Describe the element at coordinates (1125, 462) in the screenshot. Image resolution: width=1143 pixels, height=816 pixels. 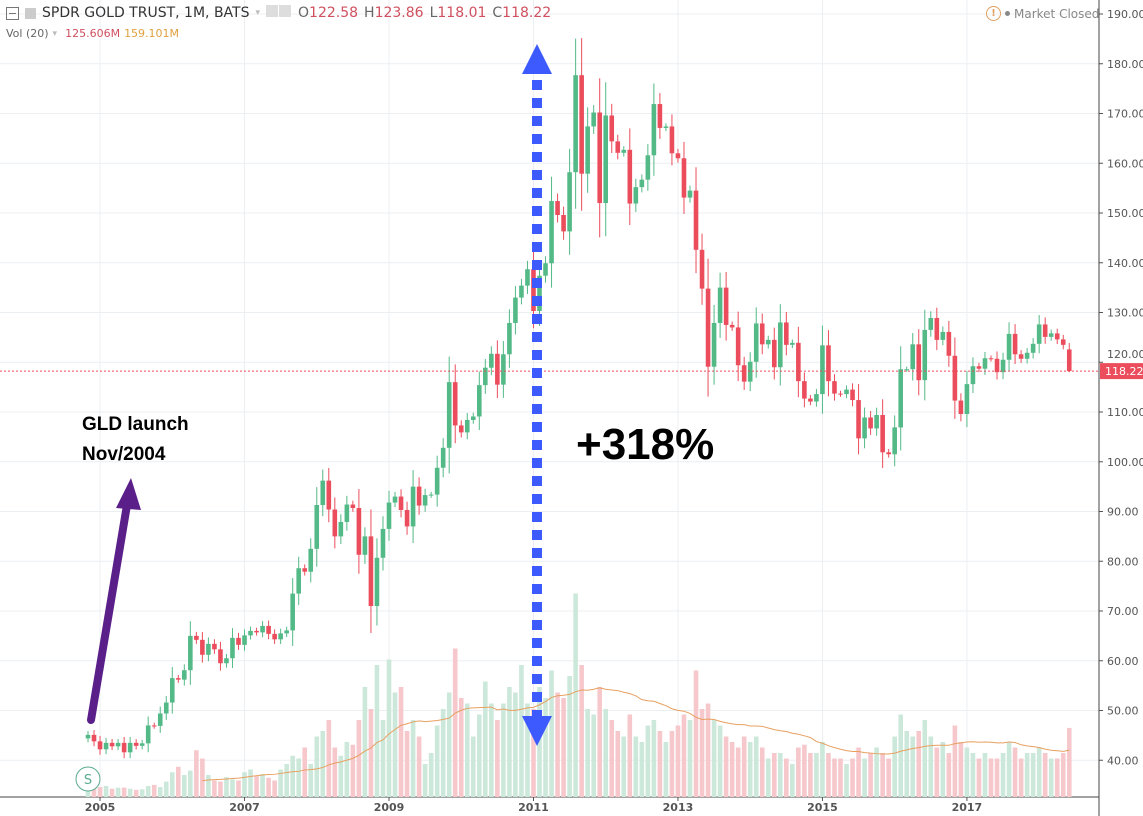
I see `y-tick-label: 100.00` at that location.